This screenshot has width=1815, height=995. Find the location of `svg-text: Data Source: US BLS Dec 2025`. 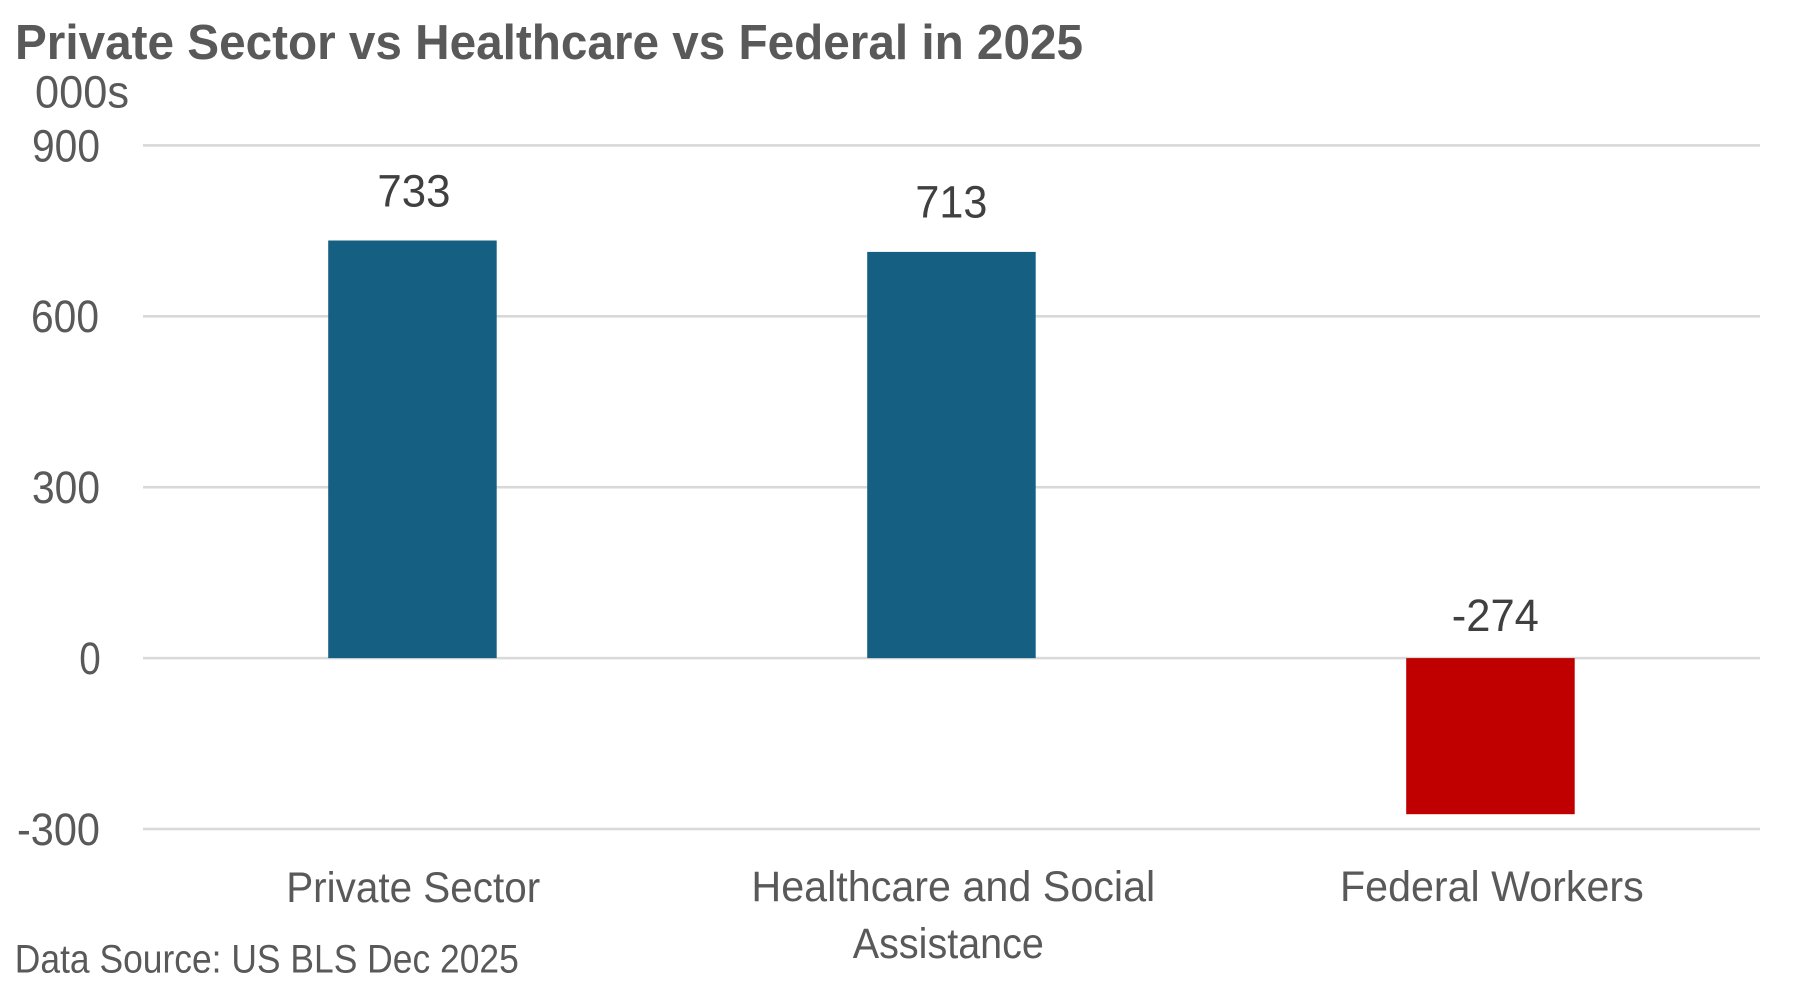

svg-text: Data Source: US BLS Dec 2025 is located at coordinates (267, 959).